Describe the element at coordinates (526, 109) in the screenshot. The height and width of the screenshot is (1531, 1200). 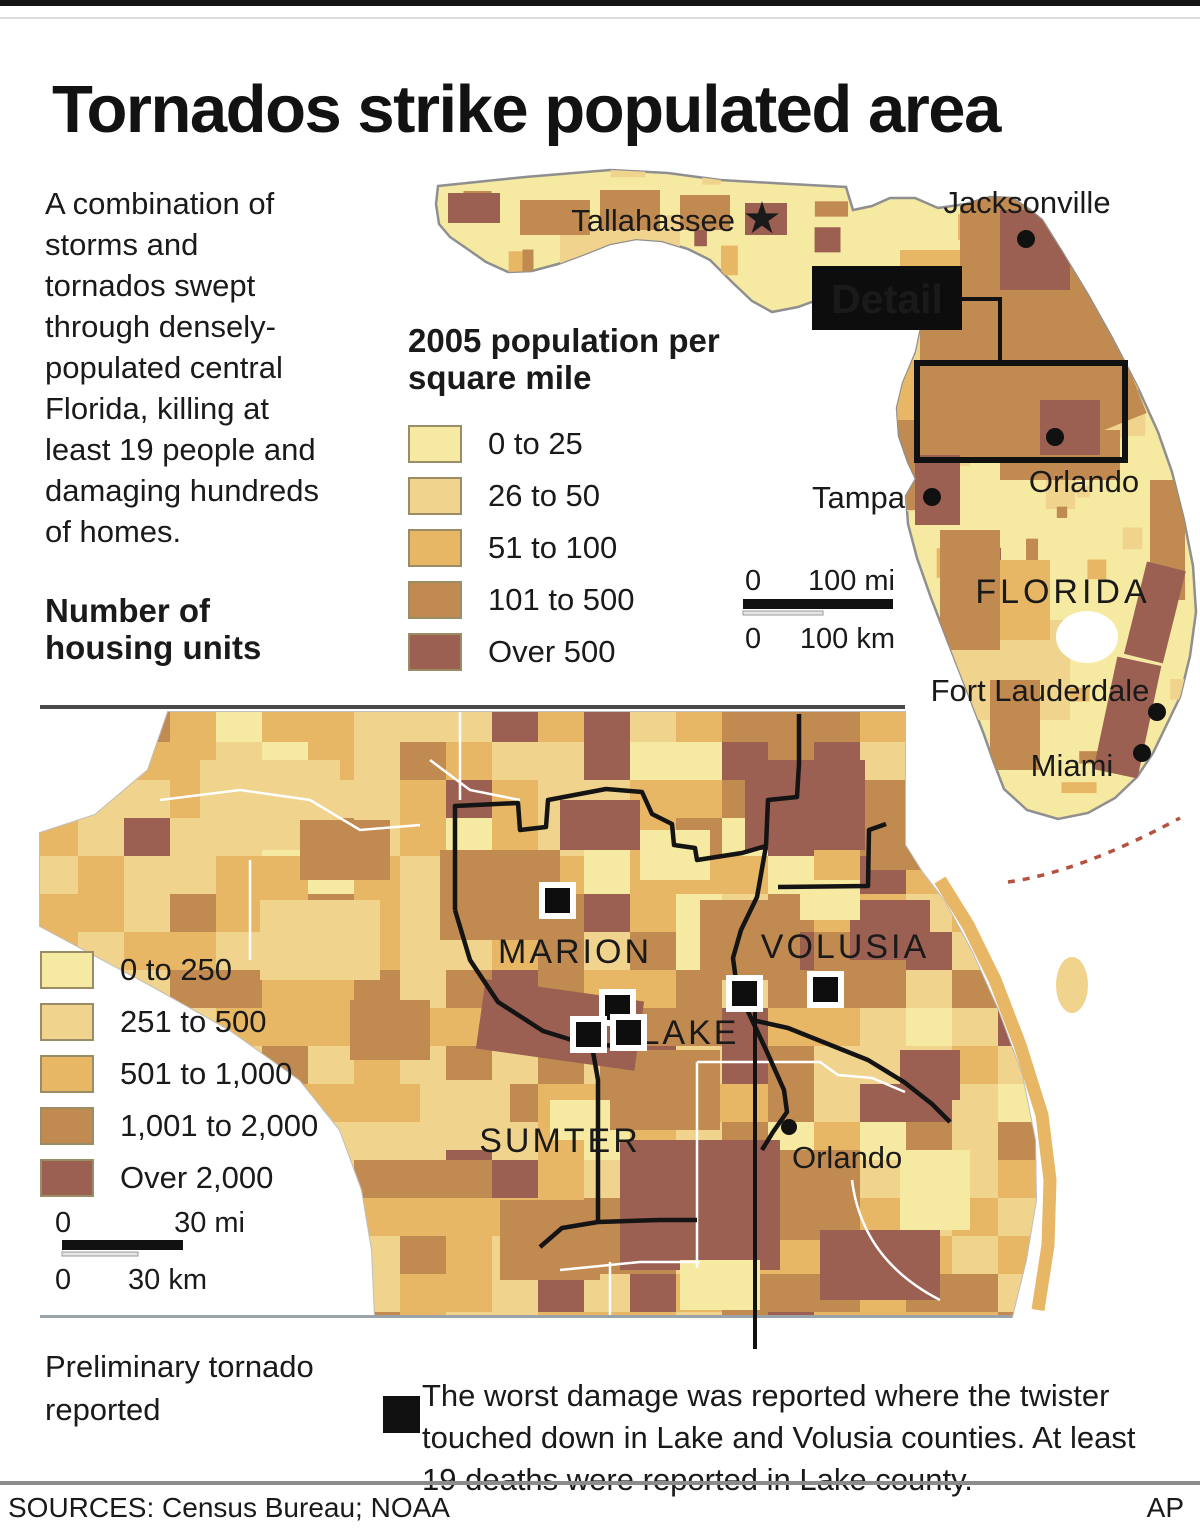
I see `page-title: Tornados strike populated area` at that location.